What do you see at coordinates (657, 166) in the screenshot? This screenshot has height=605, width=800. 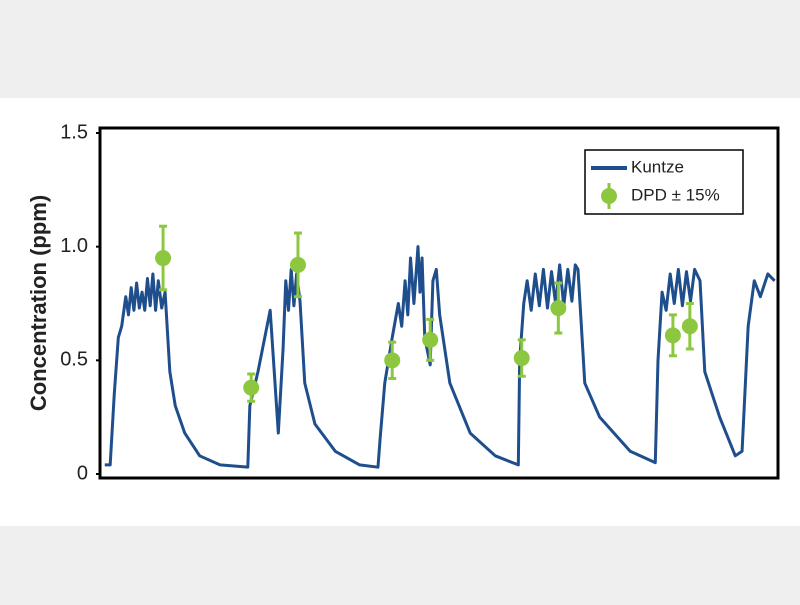 I see `legend-label: Kuntze` at bounding box center [657, 166].